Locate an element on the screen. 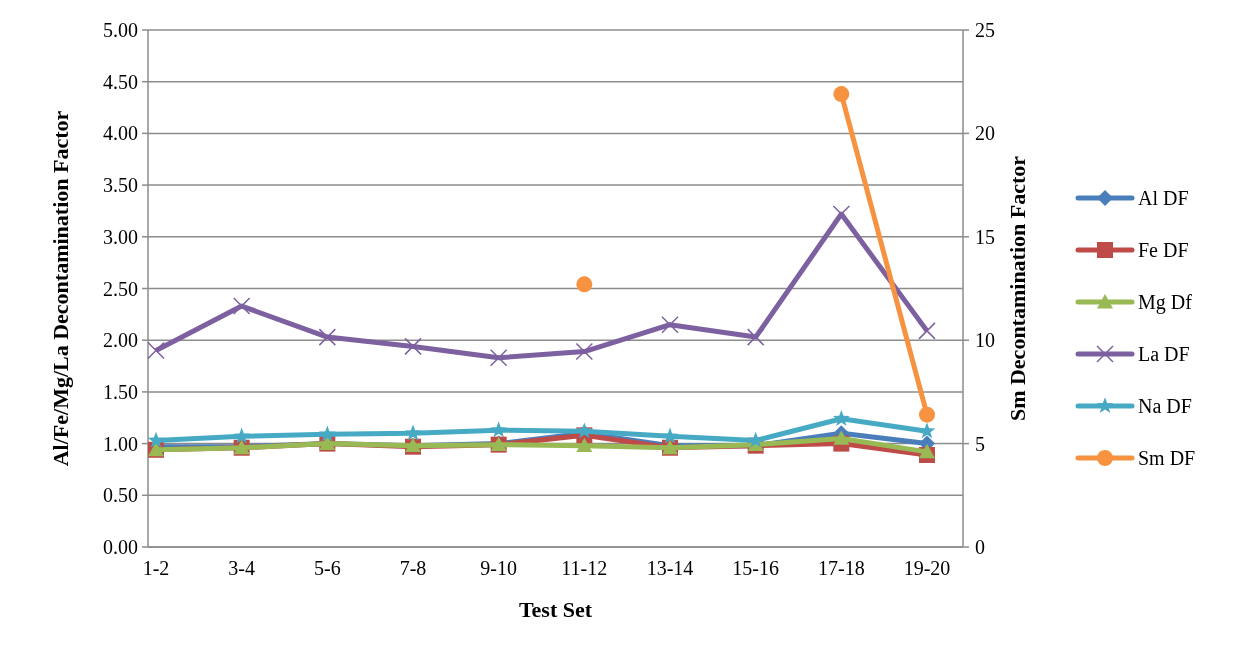  x-tick-label: 9-10 is located at coordinates (498, 568).